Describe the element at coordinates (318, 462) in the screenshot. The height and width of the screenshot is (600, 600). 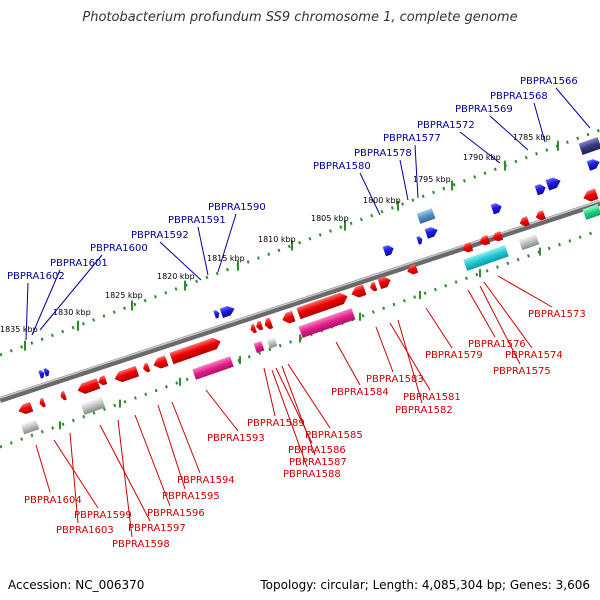
I see `gene-label-bottom: PBPRA1587` at that location.